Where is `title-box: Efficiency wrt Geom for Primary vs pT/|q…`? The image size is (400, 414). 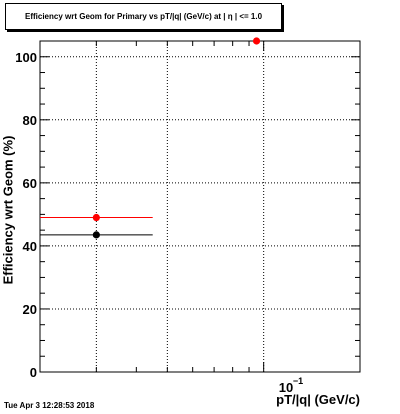 title-box: Efficiency wrt Geom for Primary vs pT/|q… is located at coordinates (143, 16).